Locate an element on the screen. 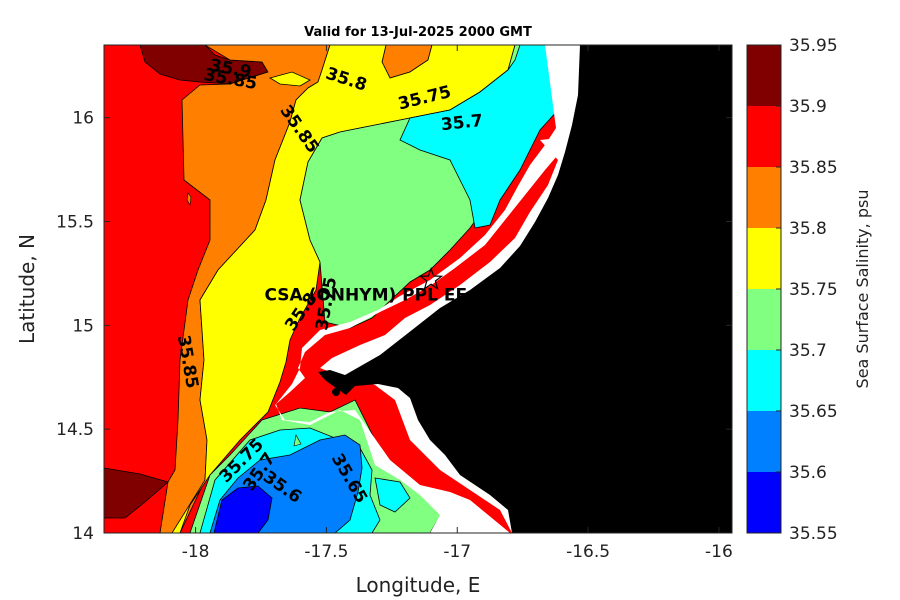 The width and height of the screenshot is (900, 600). y-tick-label: 14.5 is located at coordinates (75, 430).